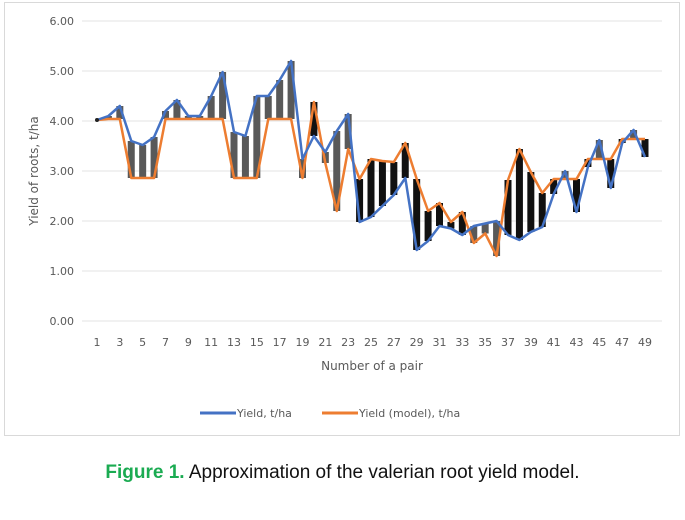  I want to click on legend-label-yield: Yield, t/ha, so click(264, 413).